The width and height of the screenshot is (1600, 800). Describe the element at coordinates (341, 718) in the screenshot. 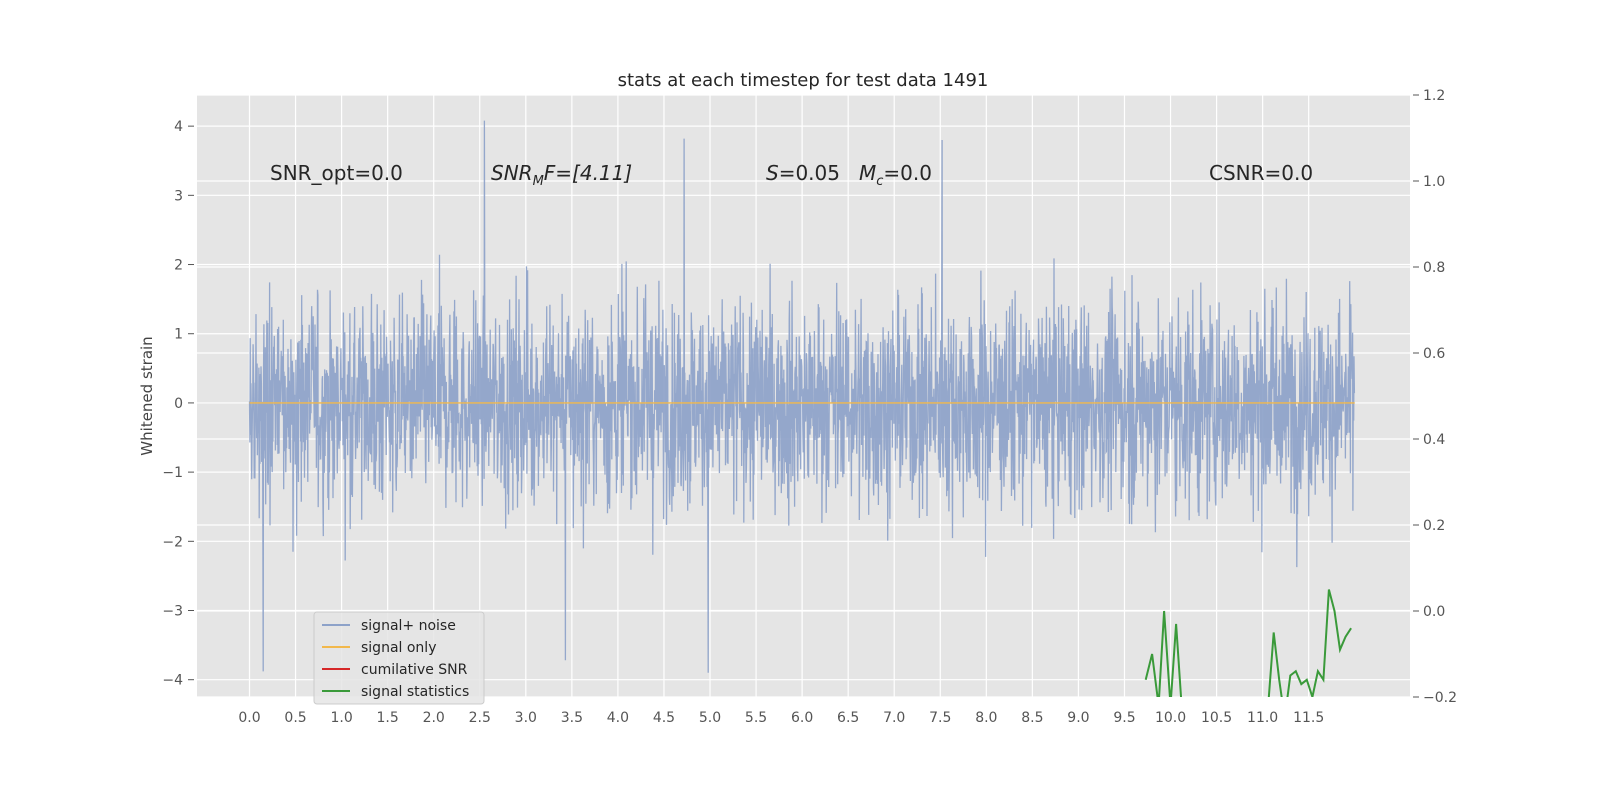

I see `x-tick-label: 1.0` at that location.